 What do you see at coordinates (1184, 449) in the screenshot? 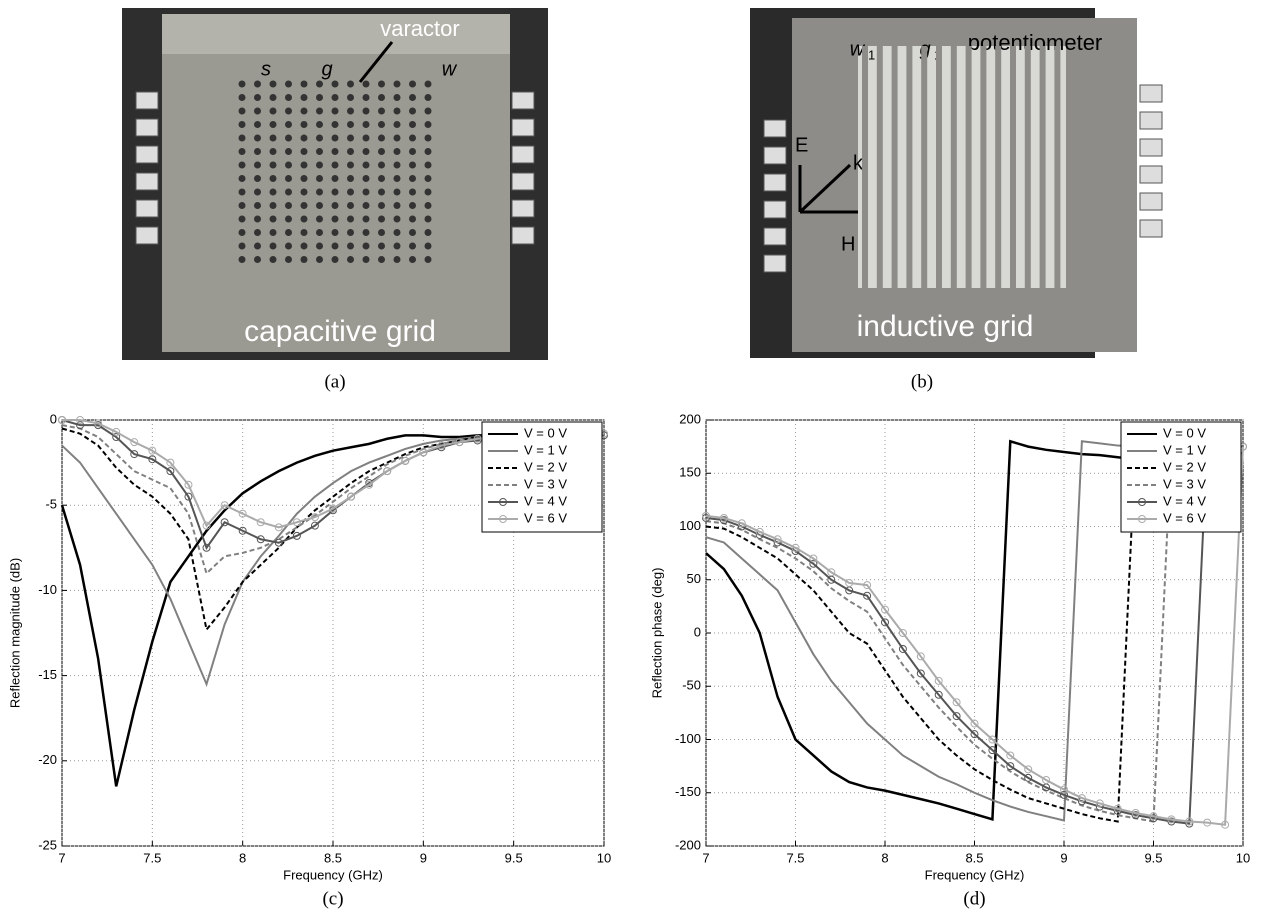
I see `legend-label: V = 1 V` at bounding box center [1184, 449].